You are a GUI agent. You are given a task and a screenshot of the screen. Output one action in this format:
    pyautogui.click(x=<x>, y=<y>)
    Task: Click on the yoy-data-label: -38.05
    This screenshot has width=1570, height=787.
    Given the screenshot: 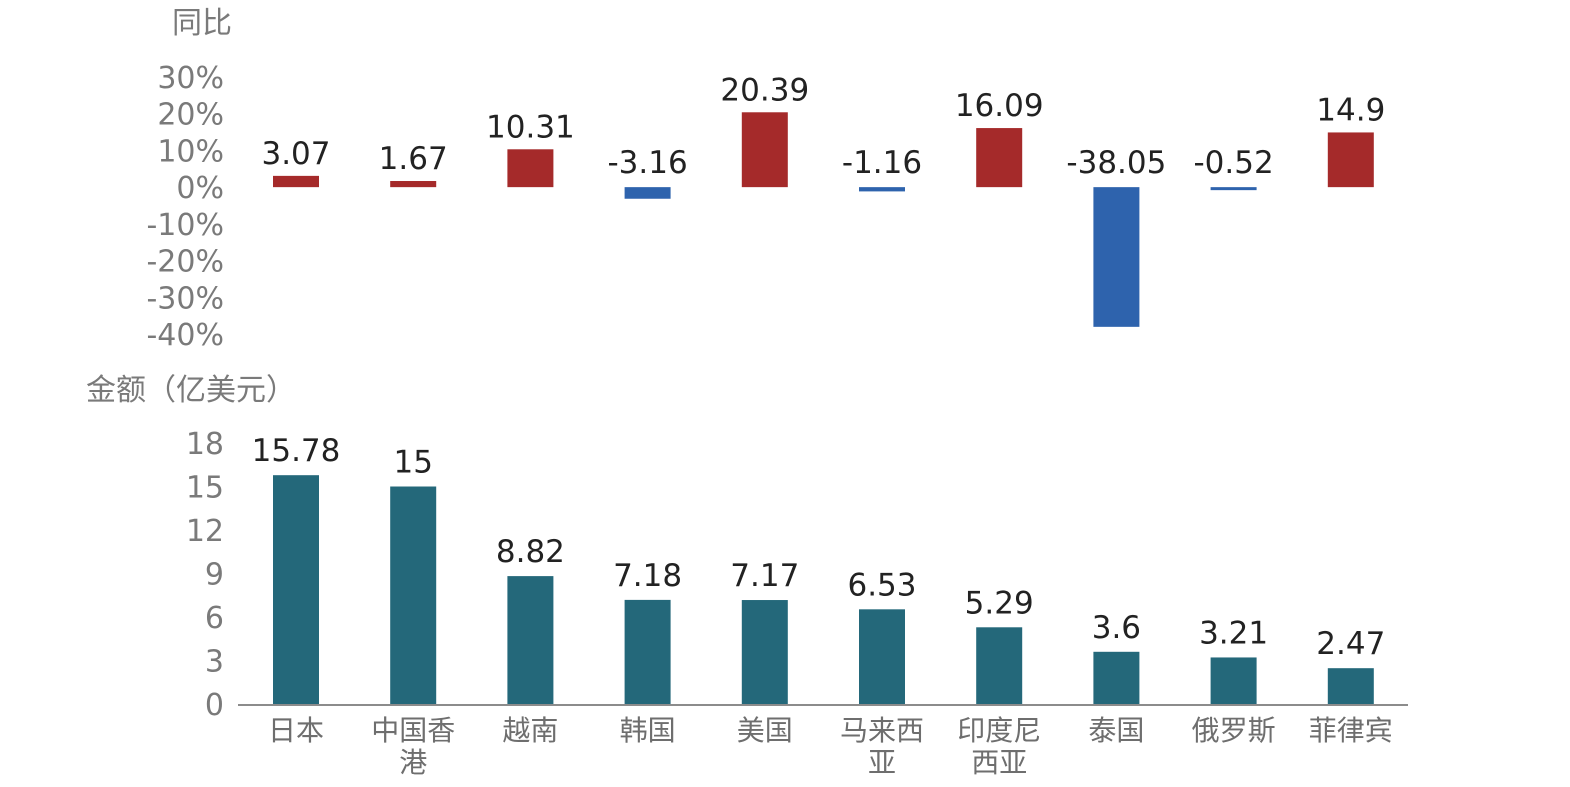 What is the action you would take?
    pyautogui.click(x=1116, y=163)
    